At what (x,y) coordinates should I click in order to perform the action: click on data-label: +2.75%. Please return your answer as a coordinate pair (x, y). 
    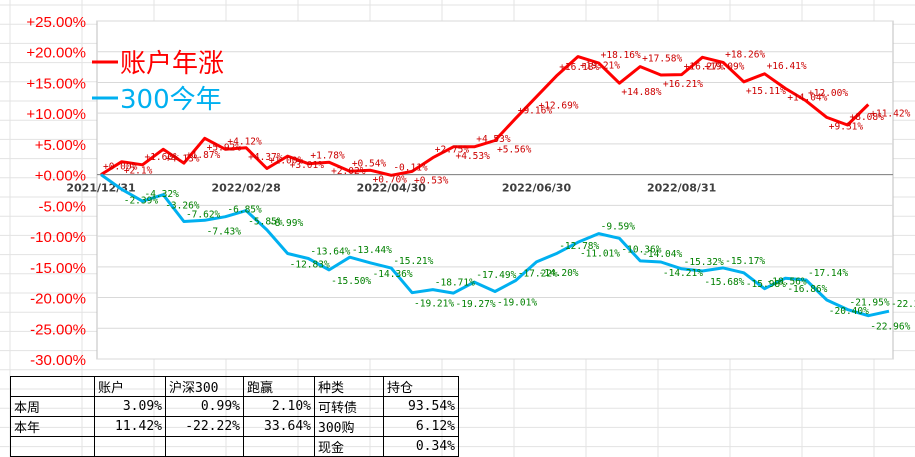
    Looking at the image, I should click on (452, 150).